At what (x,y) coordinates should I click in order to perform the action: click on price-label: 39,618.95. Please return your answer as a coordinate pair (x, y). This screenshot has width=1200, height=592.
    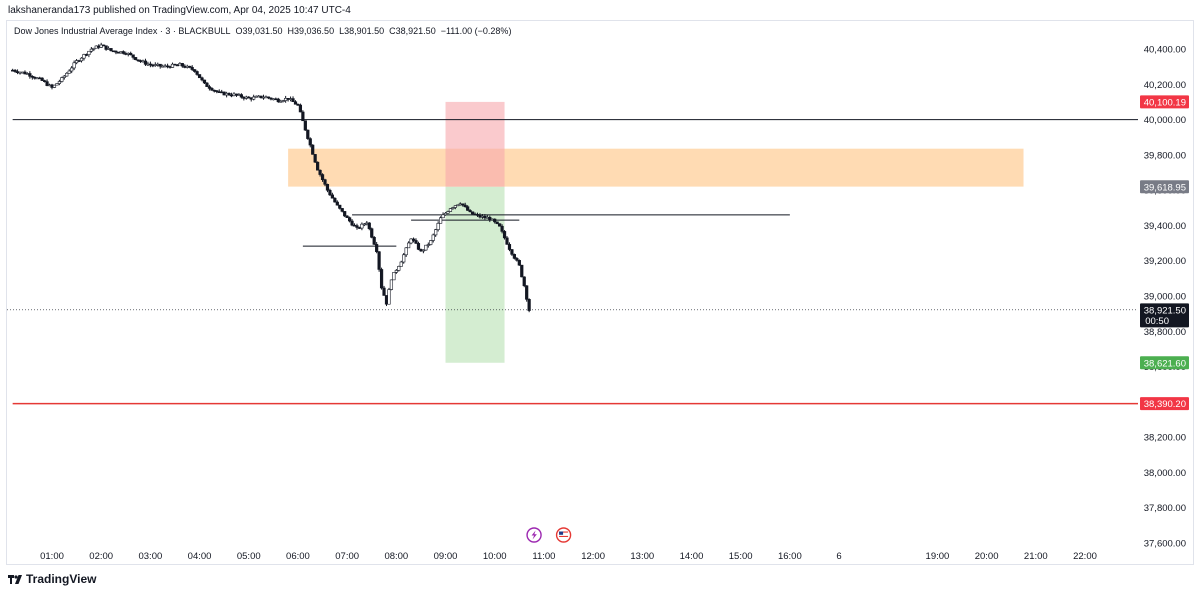
    Looking at the image, I should click on (1165, 187).